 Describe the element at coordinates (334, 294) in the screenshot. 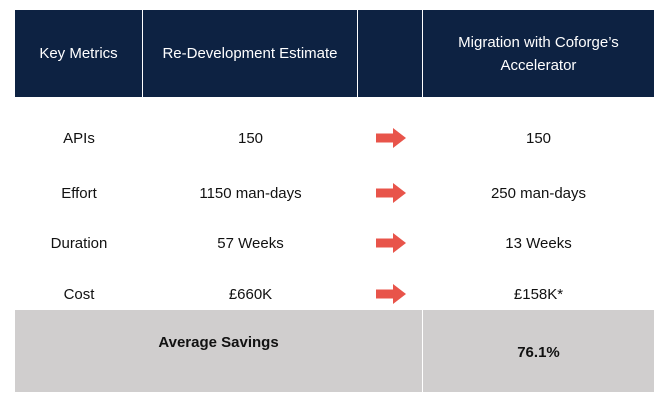

I see `table-row-cost: Cost £660K £158K*` at that location.